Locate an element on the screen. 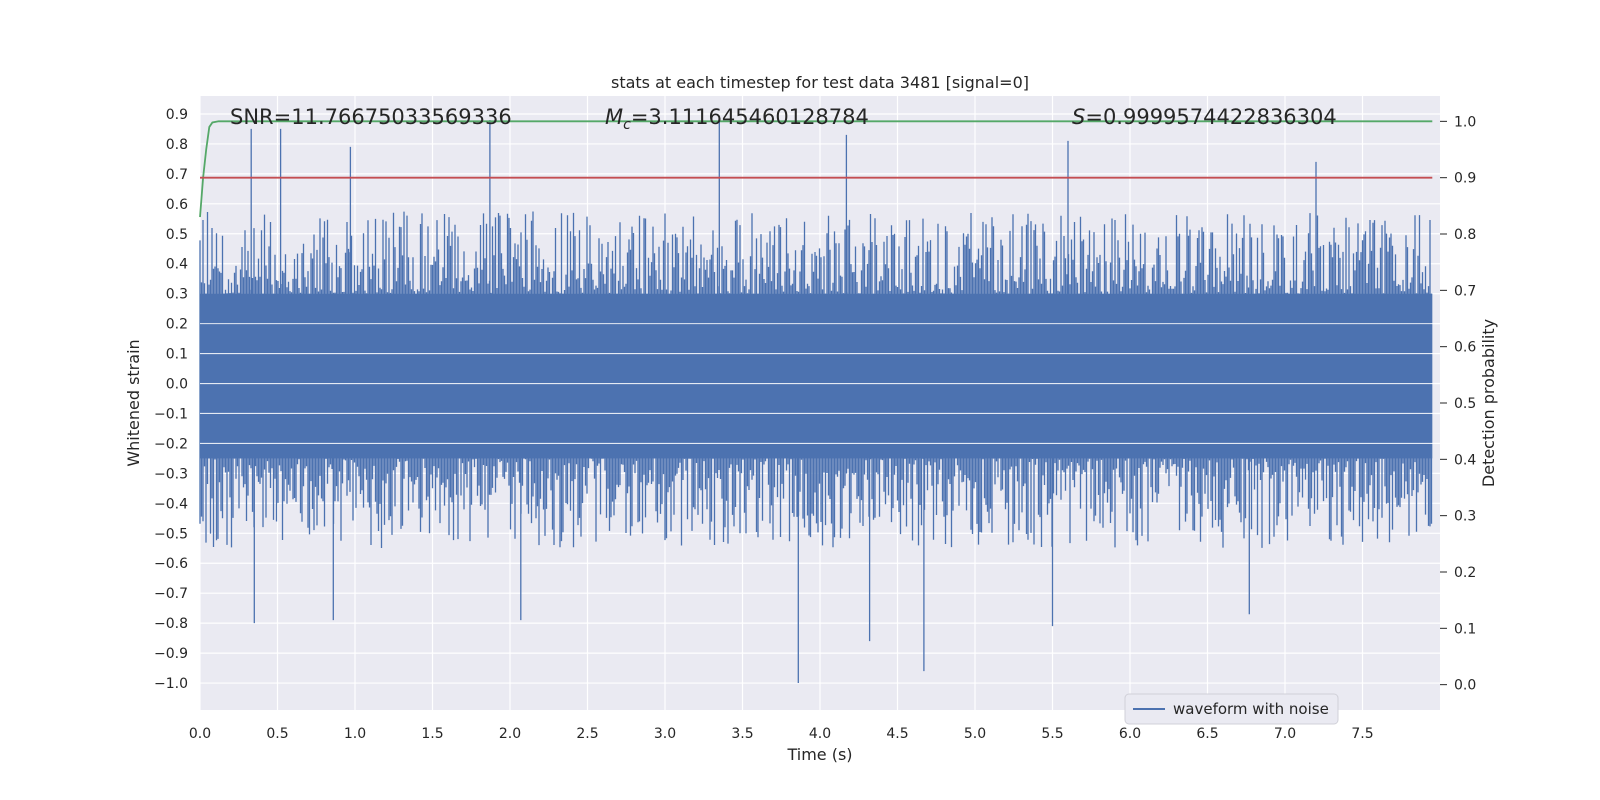 The width and height of the screenshot is (1600, 800). x-tick-label: 6.0 is located at coordinates (1130, 734).